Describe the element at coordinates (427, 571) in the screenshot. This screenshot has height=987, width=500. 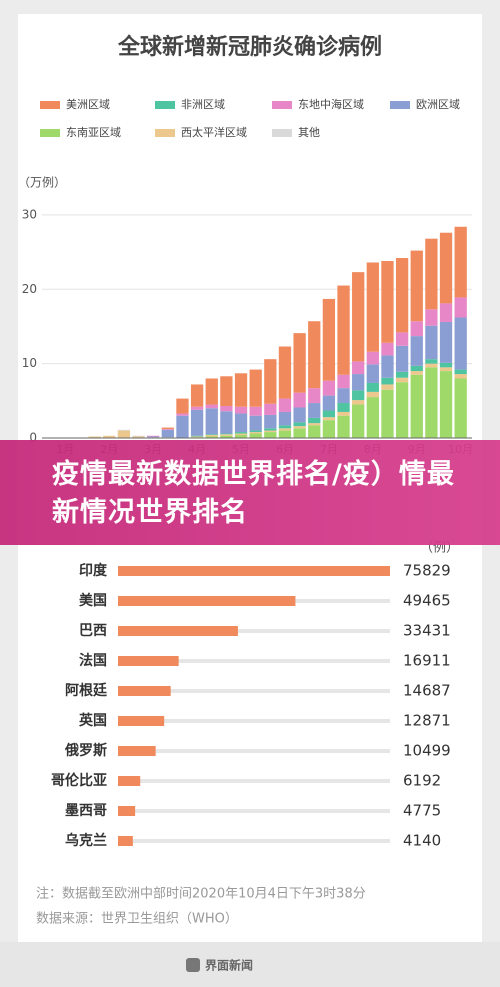
I see `value-label: 75829` at that location.